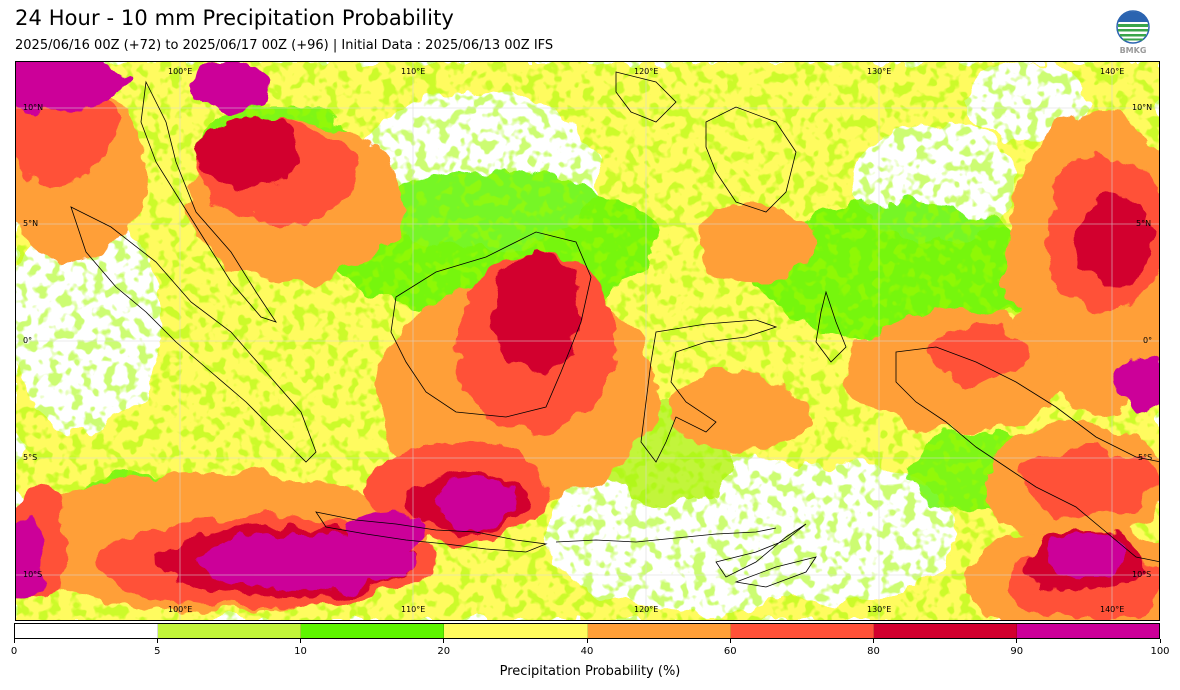 The image size is (1180, 690). What do you see at coordinates (180, 609) in the screenshot?
I see `lon-label-bottom-100e: 100°E` at bounding box center [180, 609].